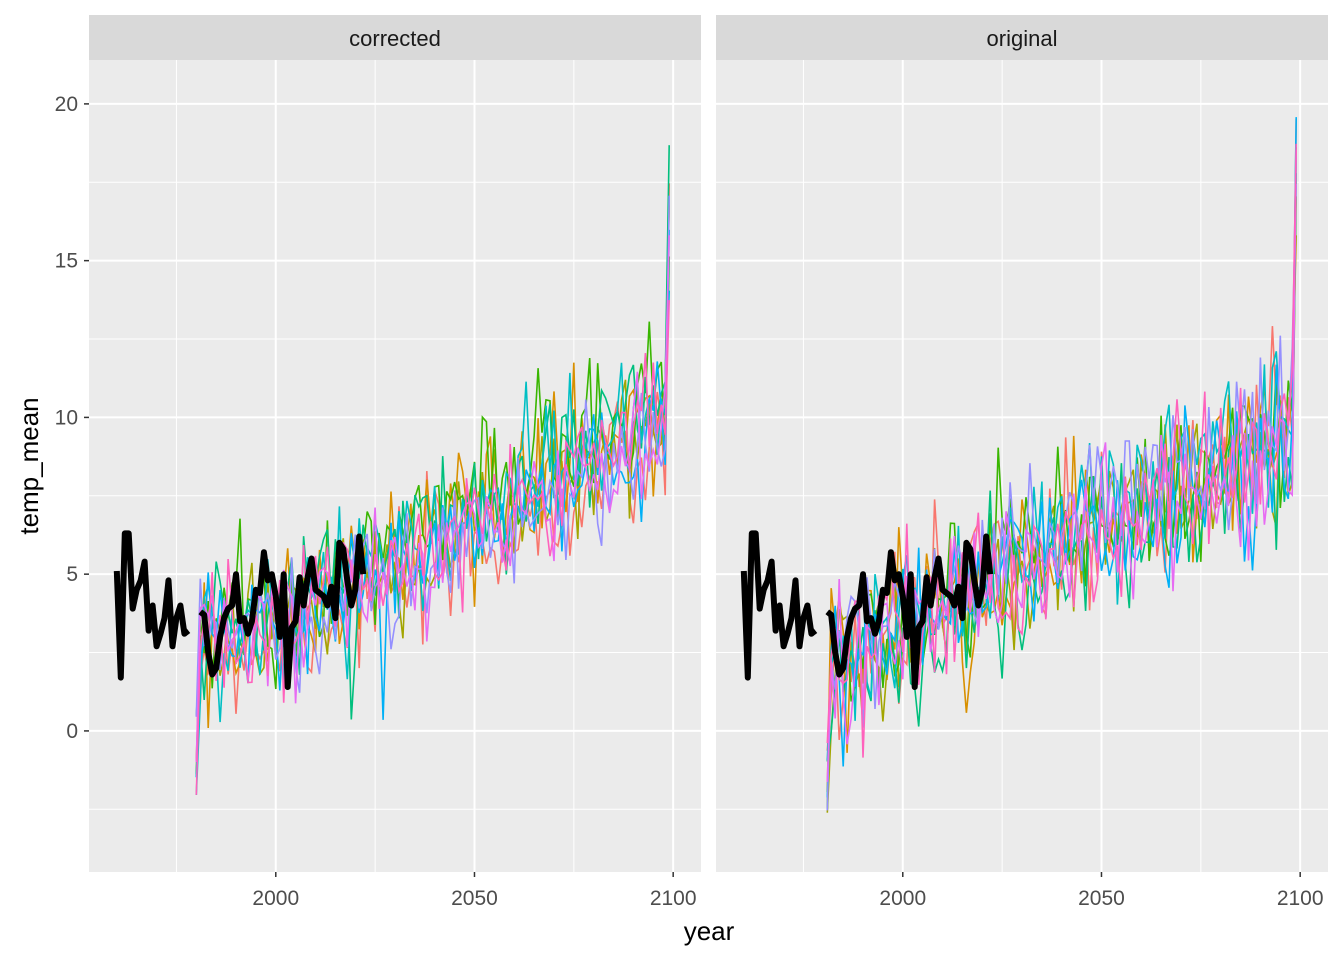  Describe the element at coordinates (66, 261) in the screenshot. I see `y-tick-label: 15` at that location.